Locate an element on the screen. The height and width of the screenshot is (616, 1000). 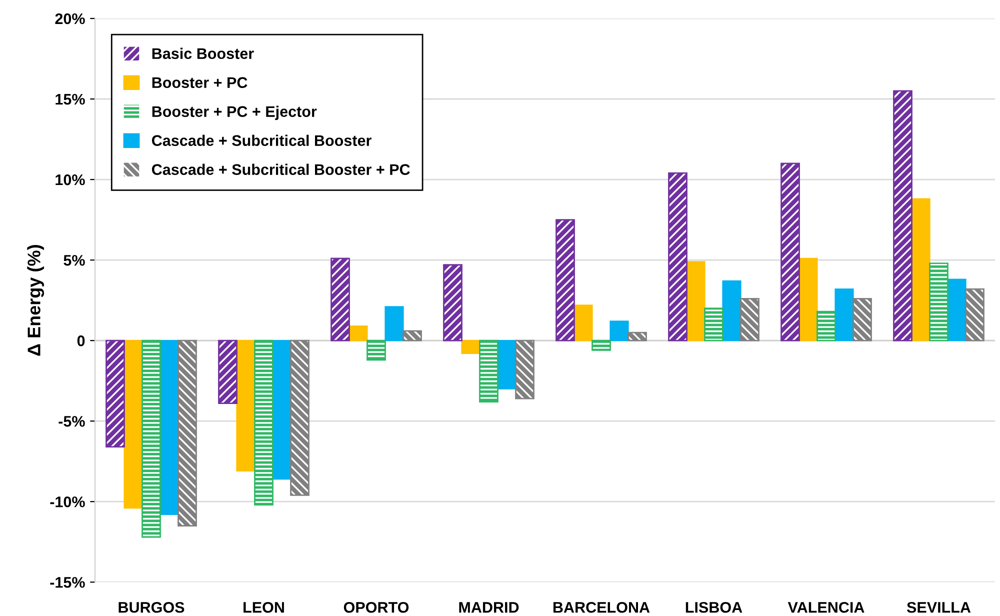
legend-label: Cascade + Subcritical Booster + PC is located at coordinates (281, 169).